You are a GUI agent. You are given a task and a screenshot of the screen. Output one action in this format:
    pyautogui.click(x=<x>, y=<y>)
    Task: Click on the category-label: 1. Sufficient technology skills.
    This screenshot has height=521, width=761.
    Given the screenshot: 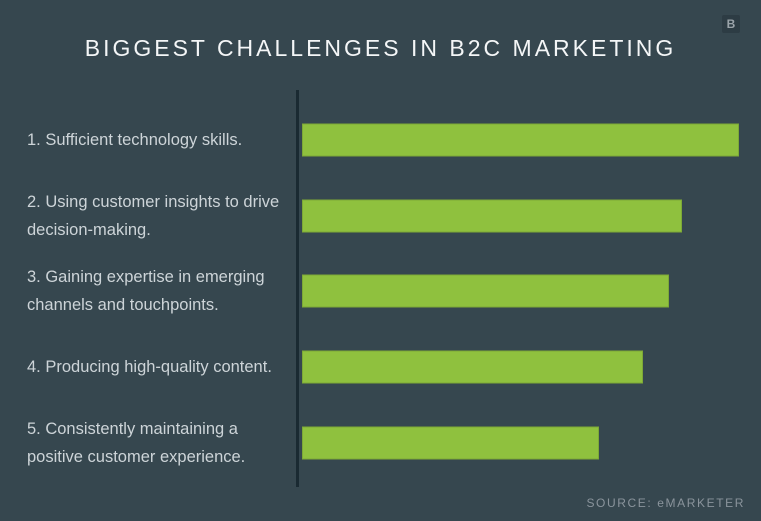 What is the action you would take?
    pyautogui.click(x=135, y=139)
    